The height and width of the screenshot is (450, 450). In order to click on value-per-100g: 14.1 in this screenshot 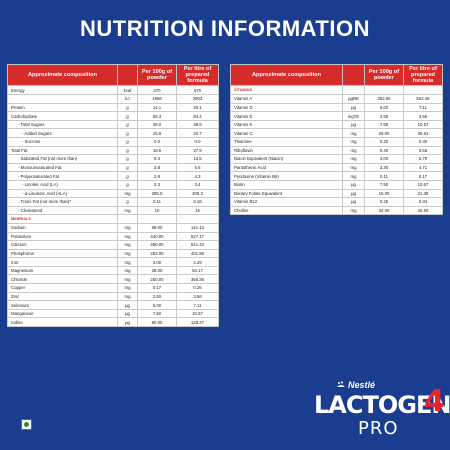, I will do `click(157, 107)`.